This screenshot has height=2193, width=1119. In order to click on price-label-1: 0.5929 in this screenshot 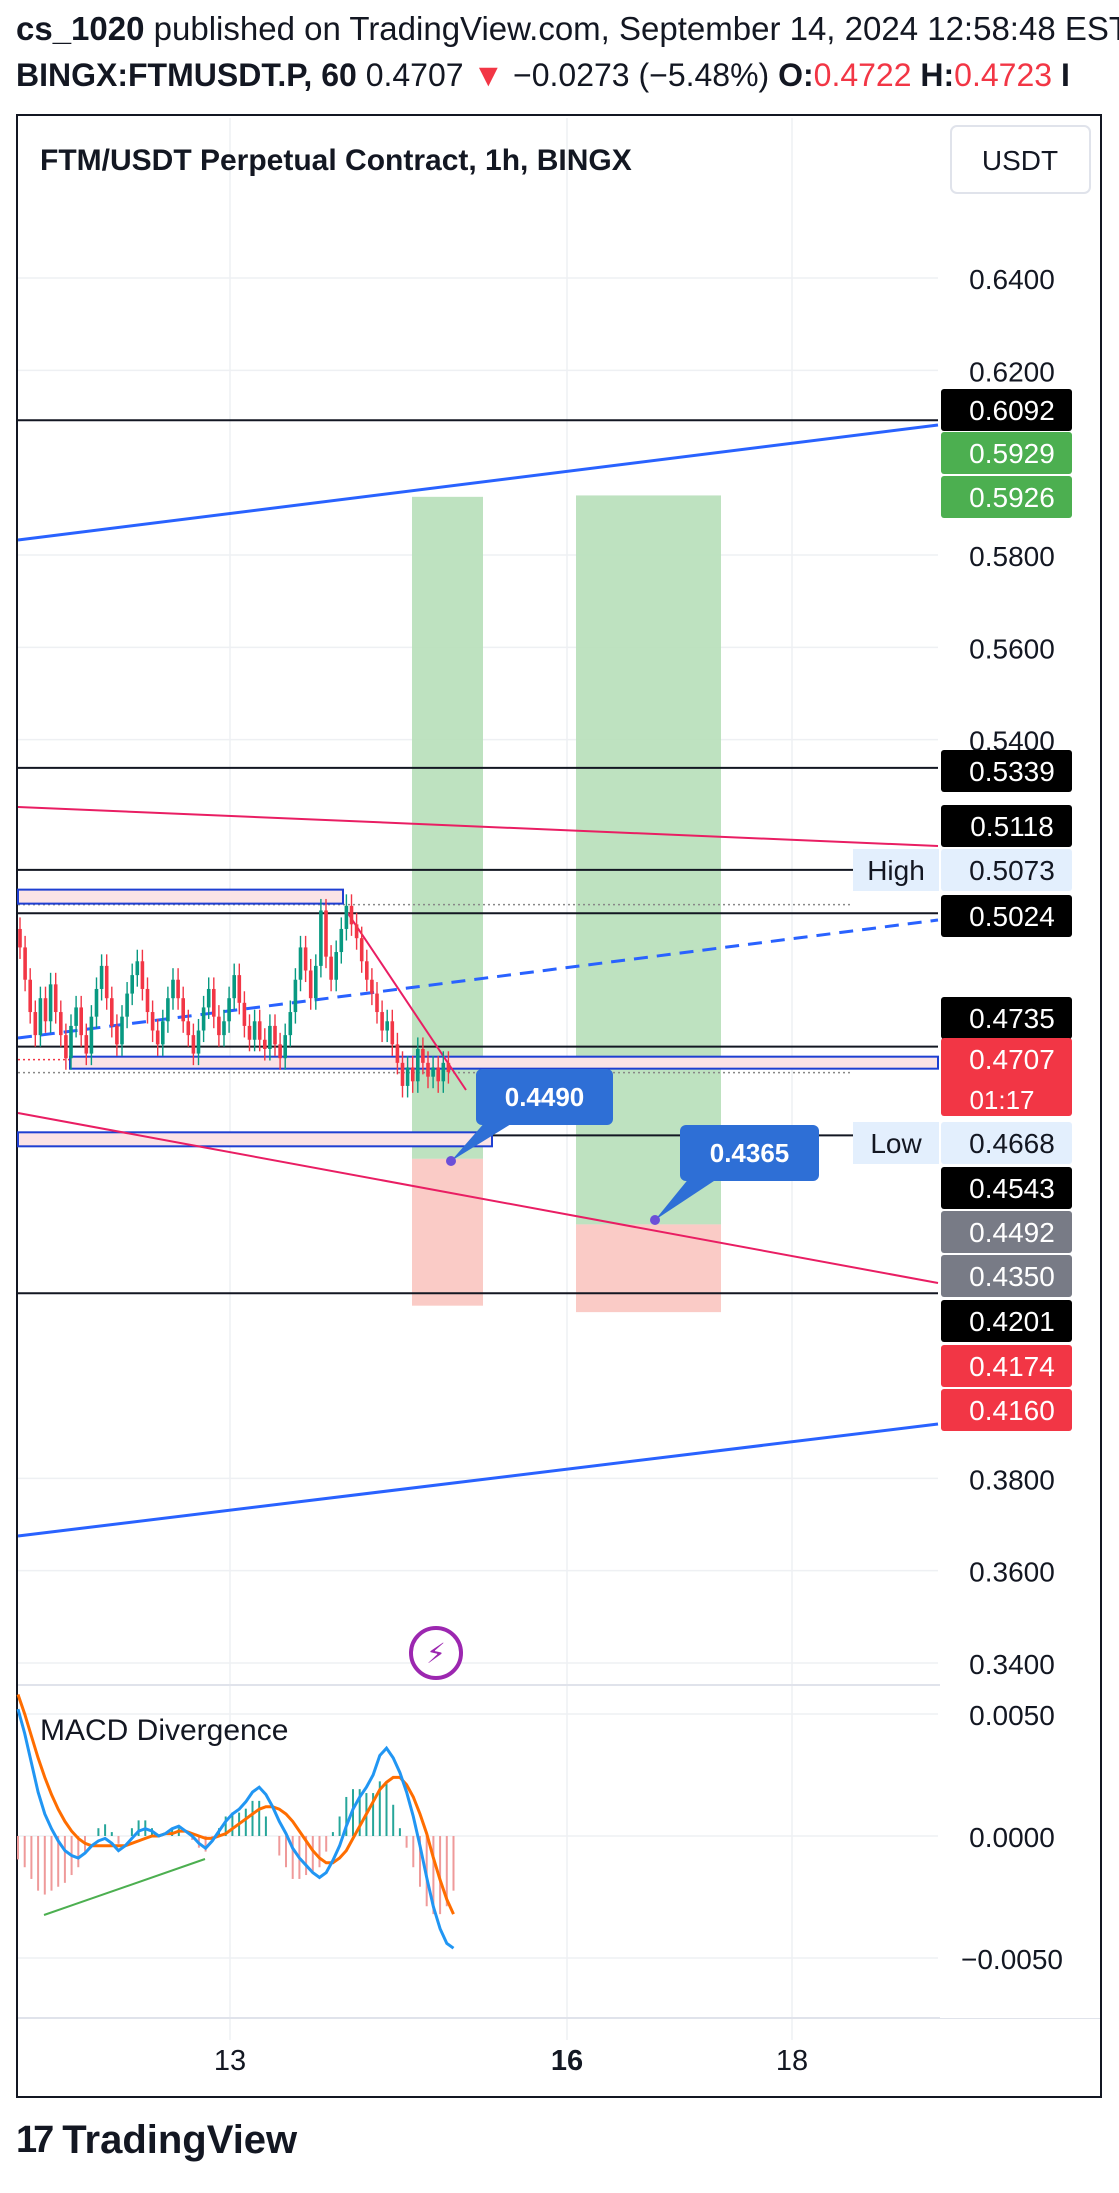, I will do `click(1012, 453)`.